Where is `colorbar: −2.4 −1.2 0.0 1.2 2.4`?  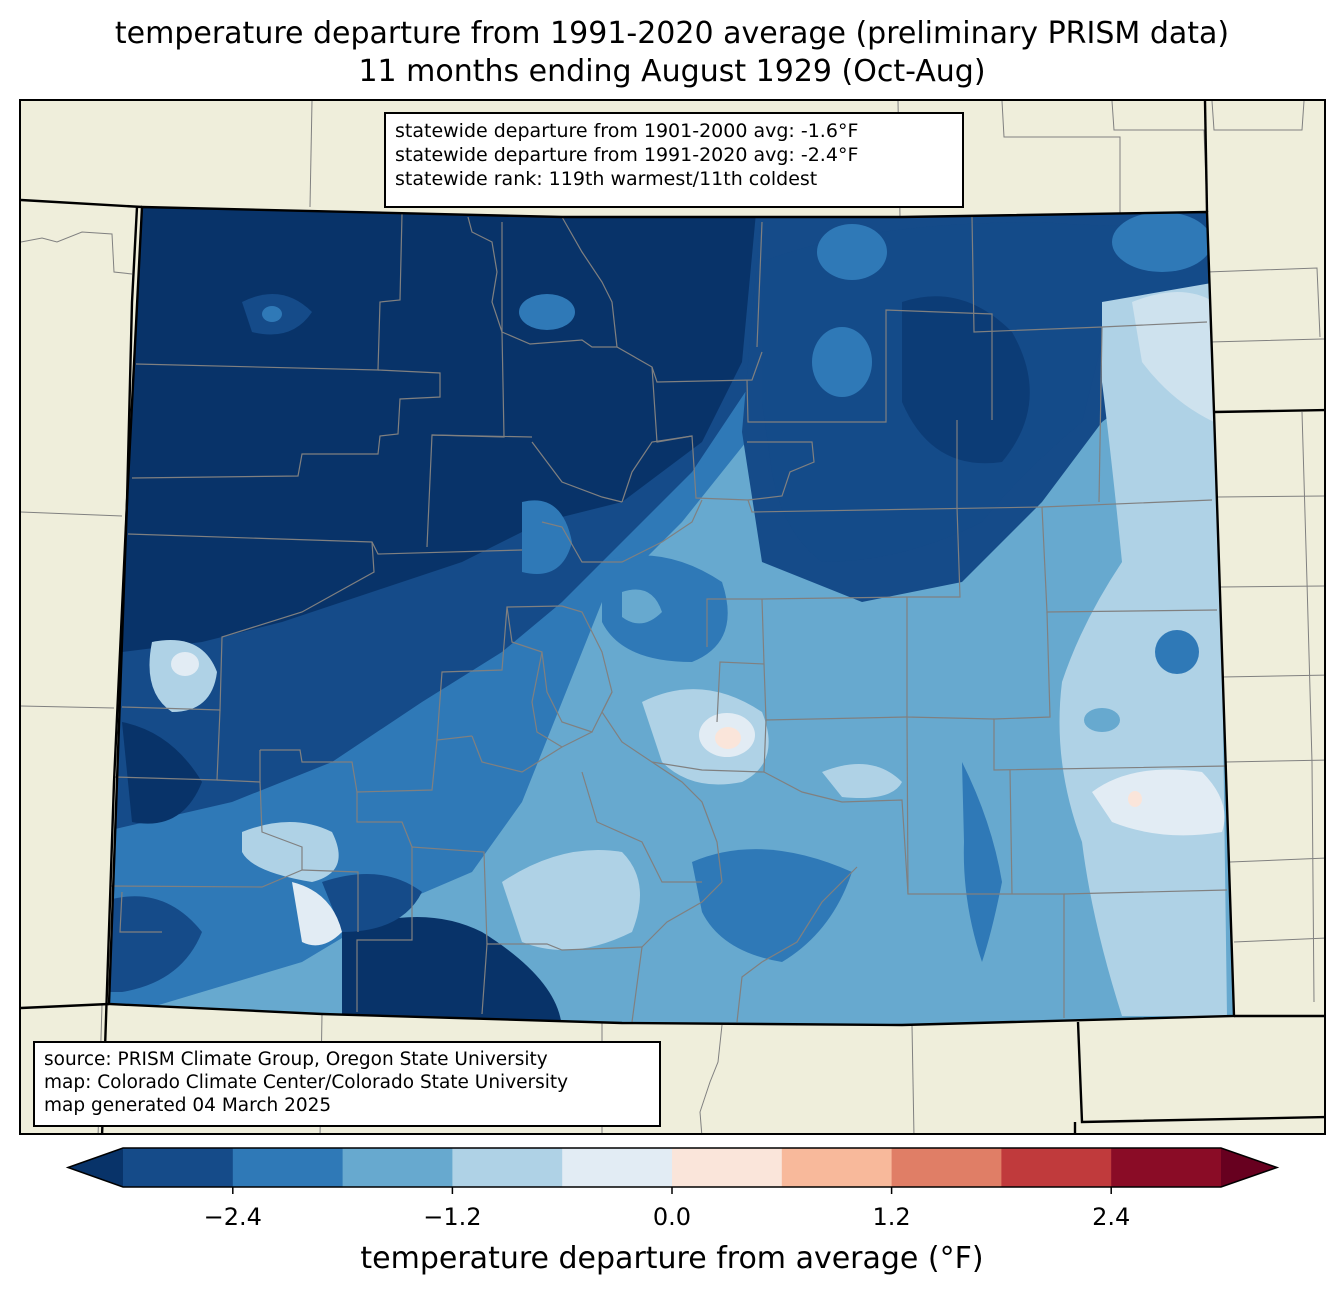
colorbar: −2.4 −1.2 0.0 1.2 2.4 is located at coordinates (672, 1189).